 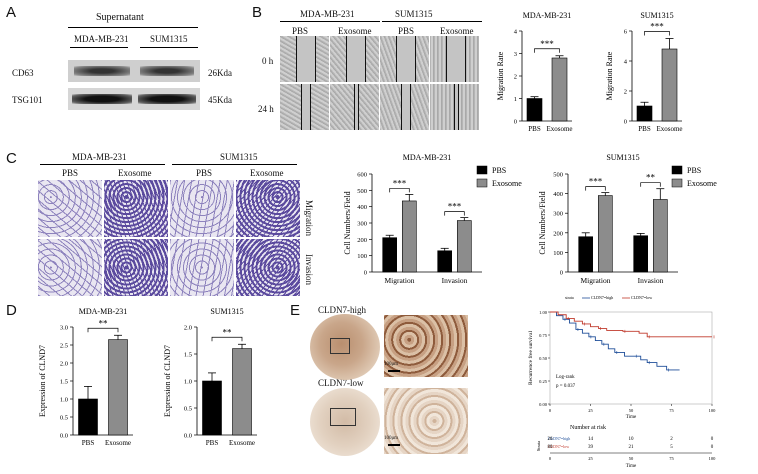 What do you see at coordinates (239, 157) in the screenshot?
I see `panelC-group-2: SUM1315` at bounding box center [239, 157].